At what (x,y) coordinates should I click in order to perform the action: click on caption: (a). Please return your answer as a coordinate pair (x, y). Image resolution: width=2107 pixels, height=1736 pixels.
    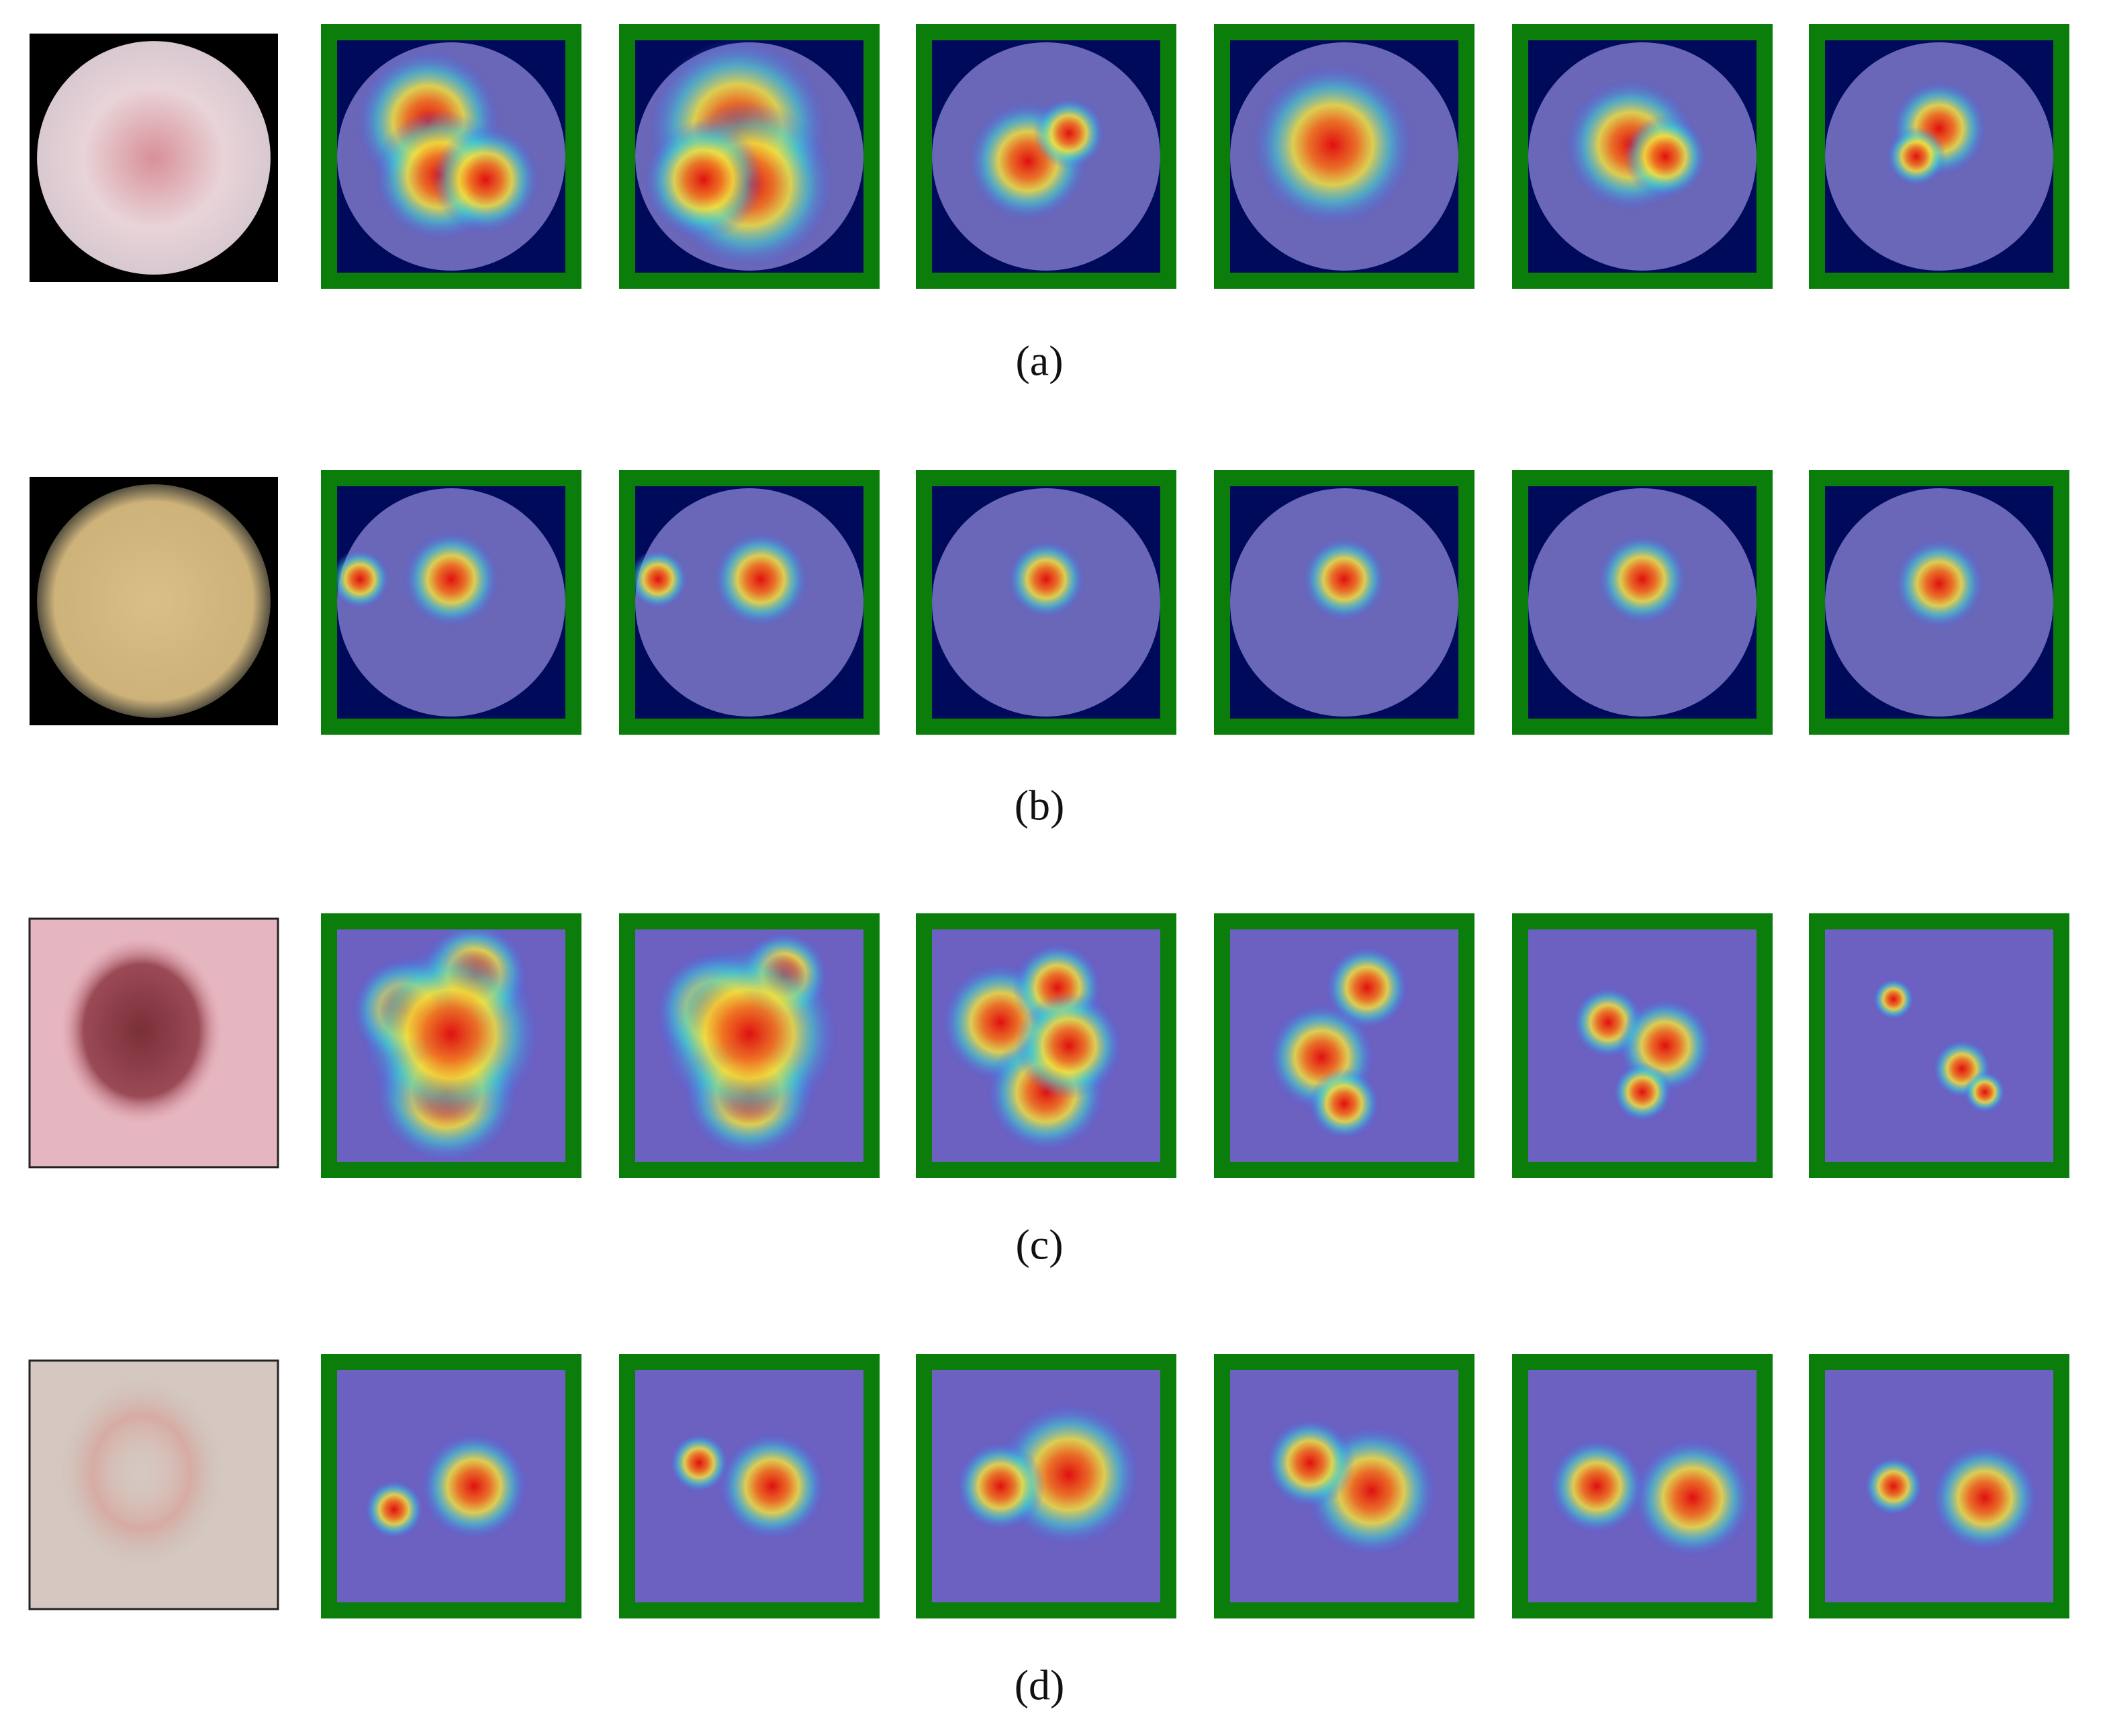
    Looking at the image, I should click on (1039, 361).